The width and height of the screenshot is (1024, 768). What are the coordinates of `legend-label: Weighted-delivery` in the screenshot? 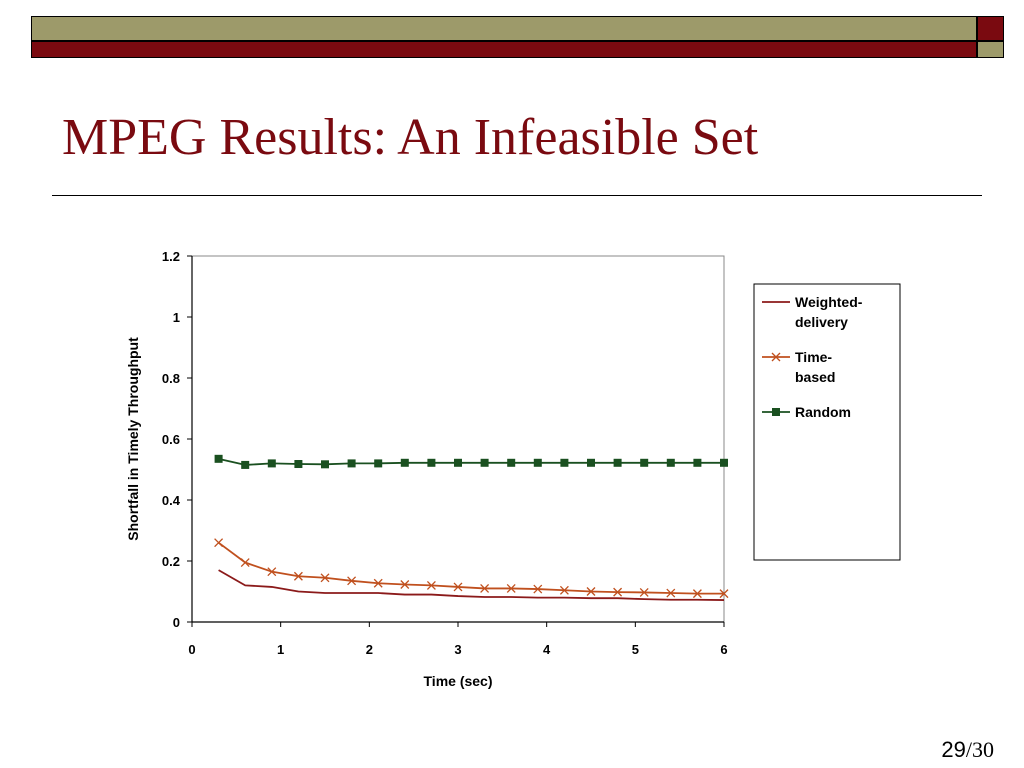 It's located at (829, 312).